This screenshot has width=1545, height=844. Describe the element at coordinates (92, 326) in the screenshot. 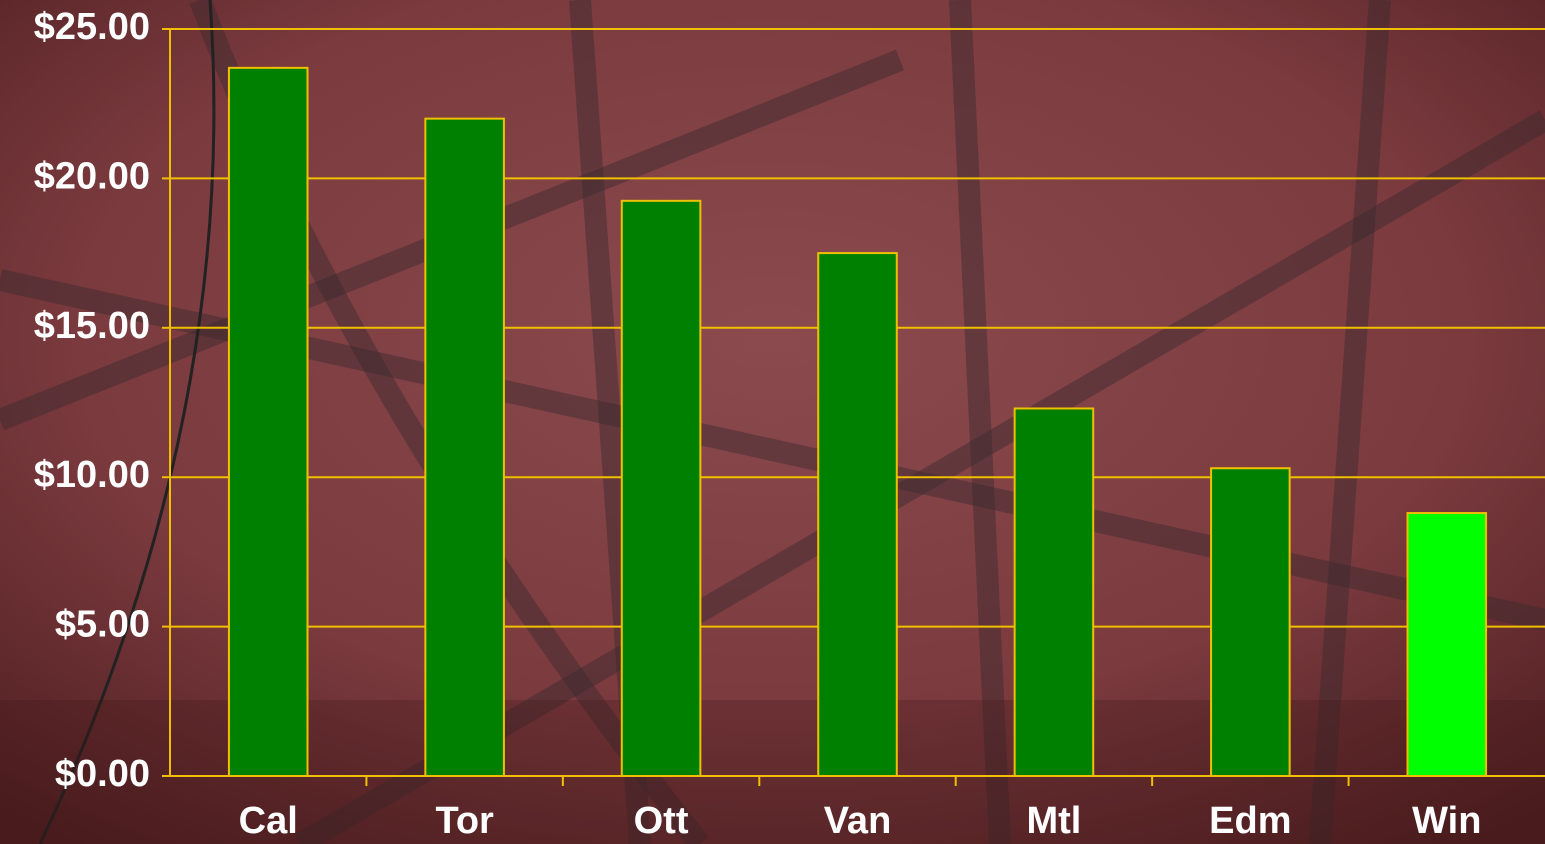

I see `y-tick-label: $15.00` at that location.